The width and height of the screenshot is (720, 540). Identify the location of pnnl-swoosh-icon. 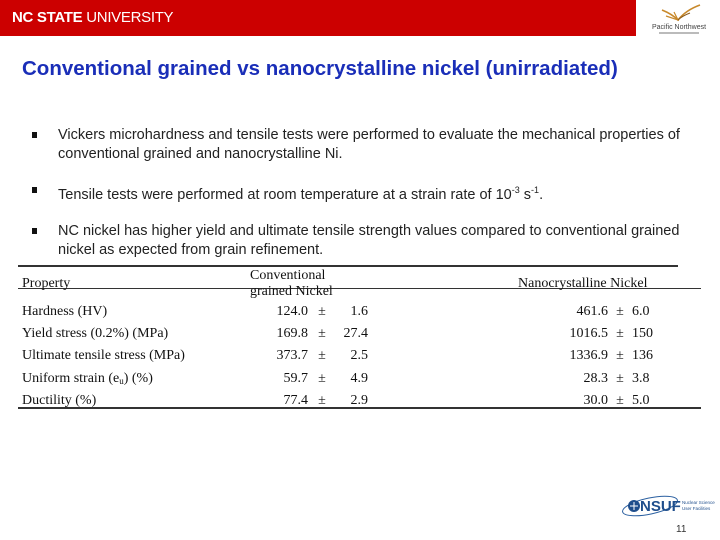
(681, 13).